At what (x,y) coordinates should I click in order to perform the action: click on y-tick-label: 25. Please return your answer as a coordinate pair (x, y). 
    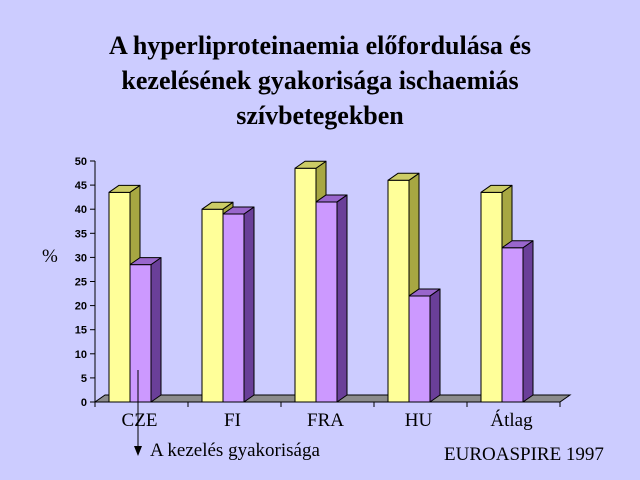
    Looking at the image, I should click on (81, 283).